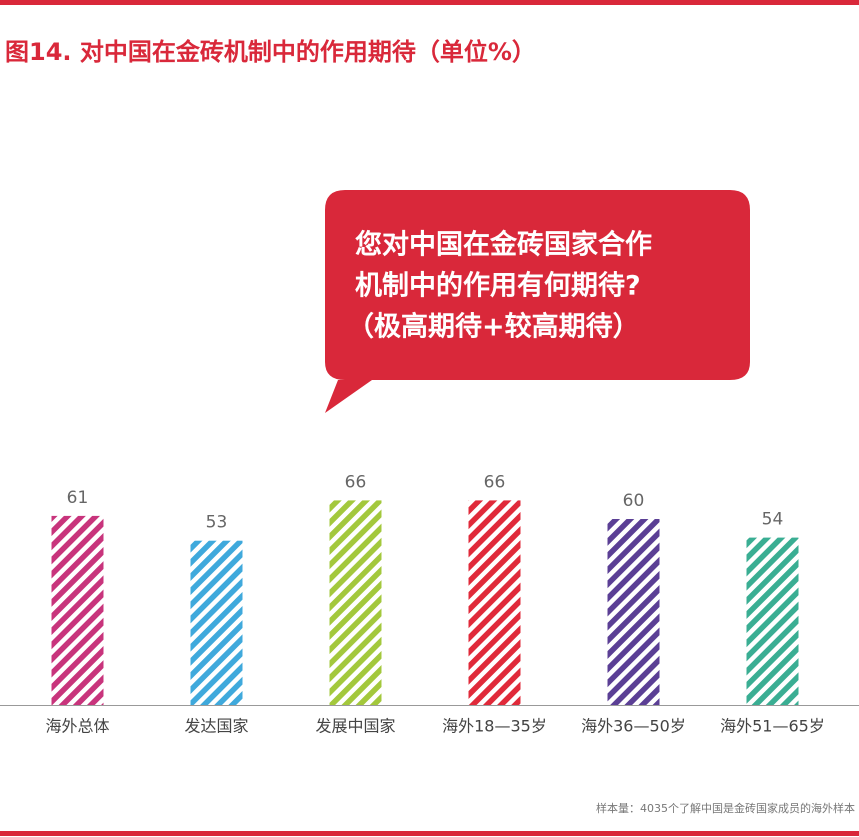 The width and height of the screenshot is (859, 837). Describe the element at coordinates (429, 2) in the screenshot. I see `top-rule` at that location.